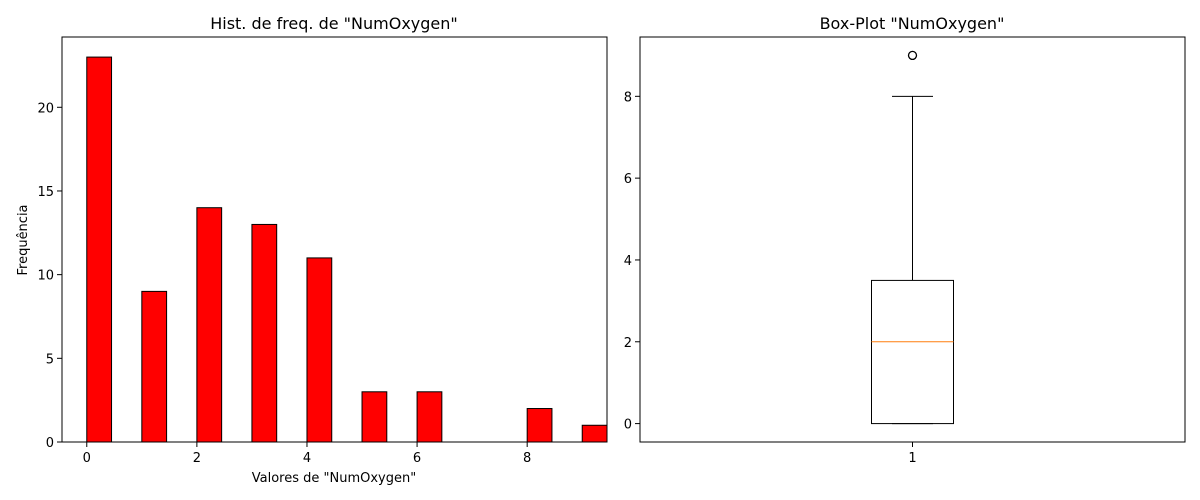 The height and width of the screenshot is (500, 1200). Describe the element at coordinates (50, 359) in the screenshot. I see `histogram-y-tick-label: 5` at that location.